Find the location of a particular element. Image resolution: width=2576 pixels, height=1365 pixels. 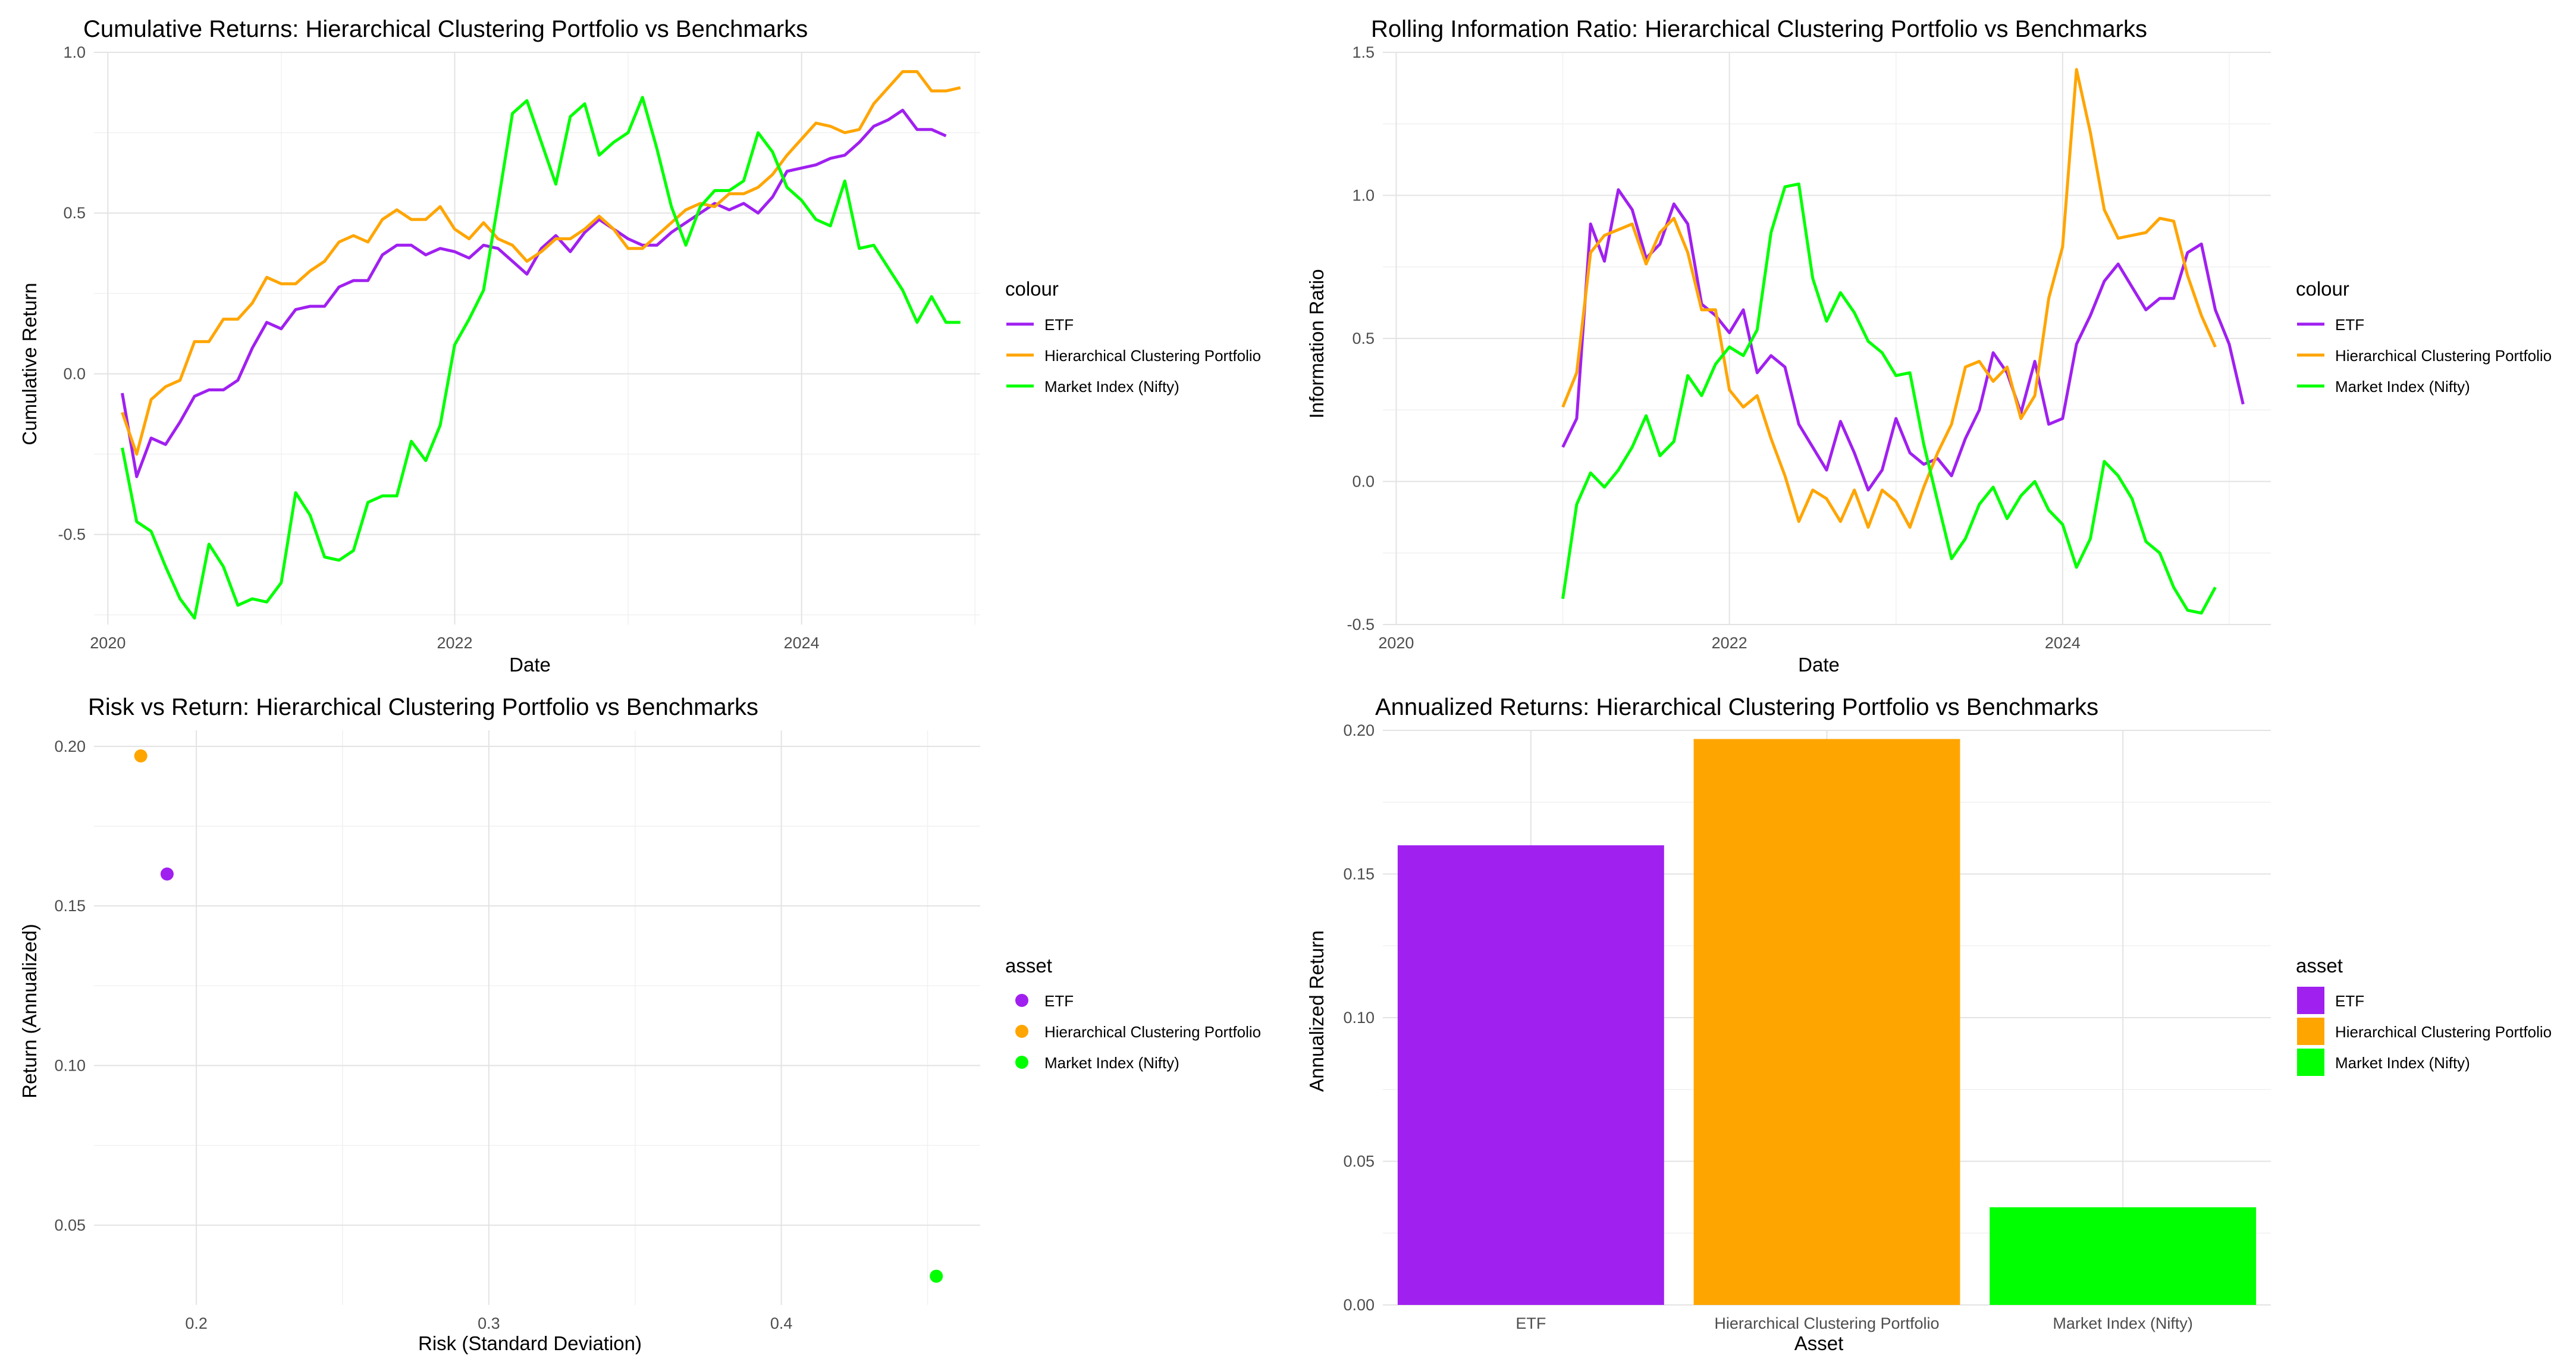

y-axis-label: Information Ratio is located at coordinates (1317, 343).